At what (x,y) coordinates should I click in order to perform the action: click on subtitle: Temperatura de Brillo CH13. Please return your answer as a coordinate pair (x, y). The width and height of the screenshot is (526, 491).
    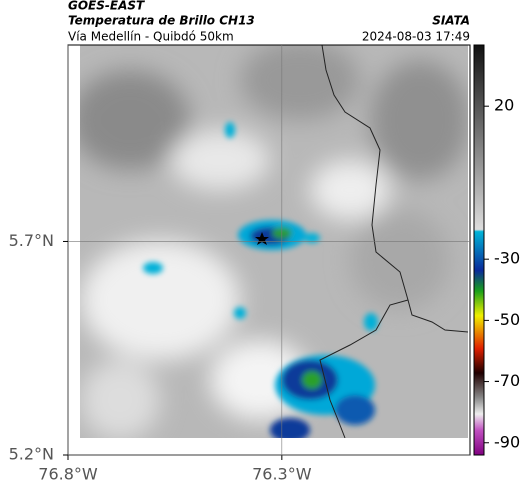
    Looking at the image, I should click on (161, 21).